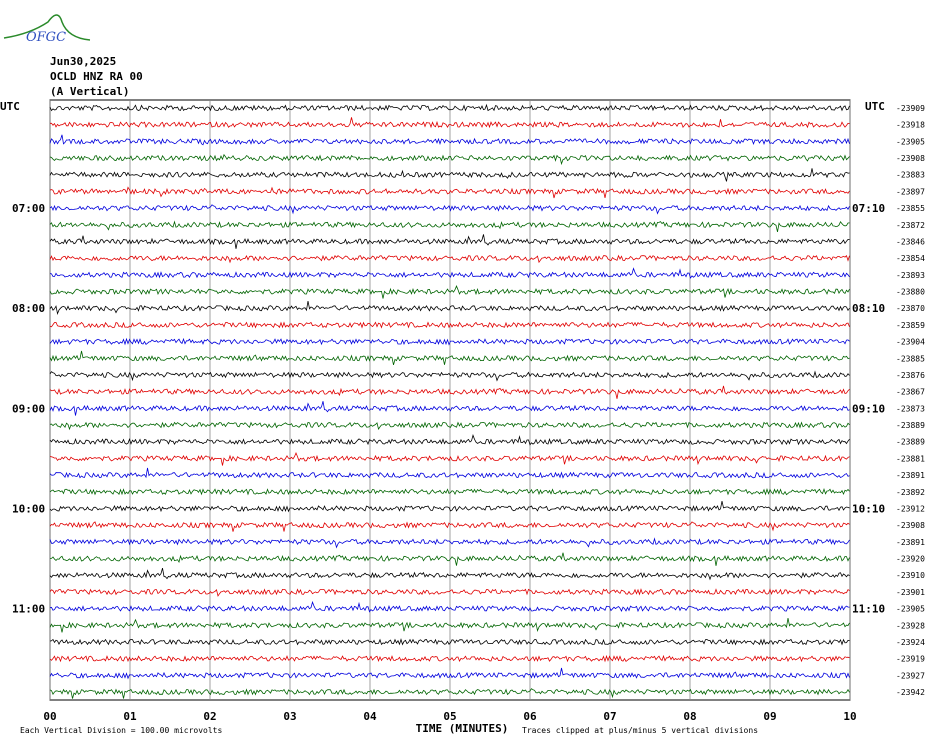 This screenshot has height=744, width=930. Describe the element at coordinates (910, 675) in the screenshot. I see `trace-offset: -23927` at that location.